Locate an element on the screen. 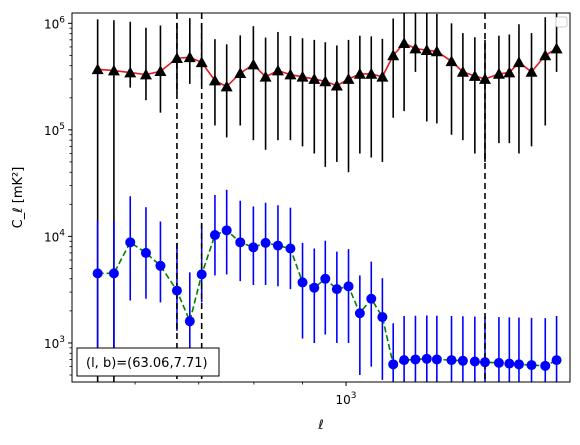  annotation-box is located at coordinates (148, 362).